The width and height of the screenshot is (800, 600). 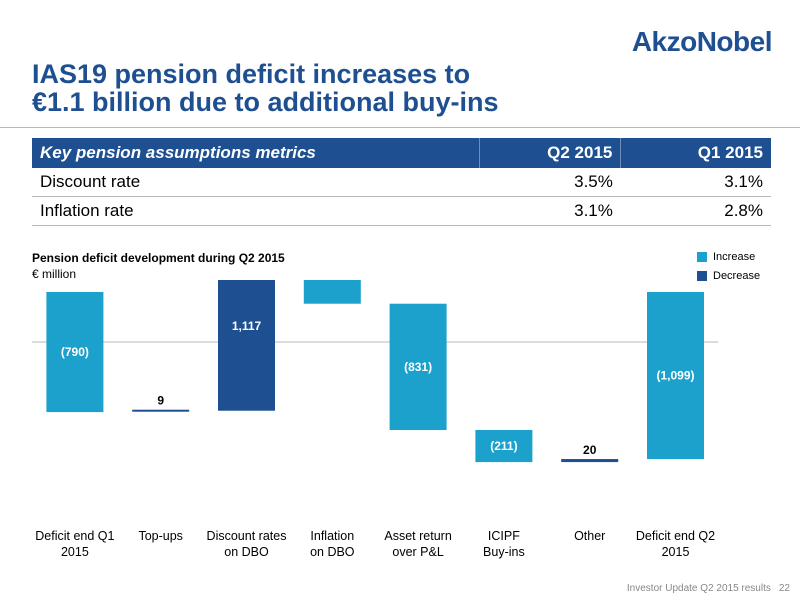 I want to click on category-label-2: Discount rates on DBO, so click(x=247, y=544).